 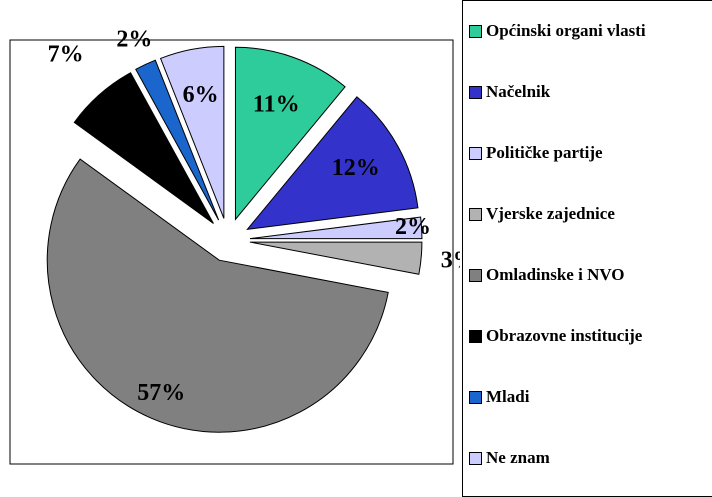 I want to click on legend-label: Omladinske i NVO, so click(x=555, y=274).